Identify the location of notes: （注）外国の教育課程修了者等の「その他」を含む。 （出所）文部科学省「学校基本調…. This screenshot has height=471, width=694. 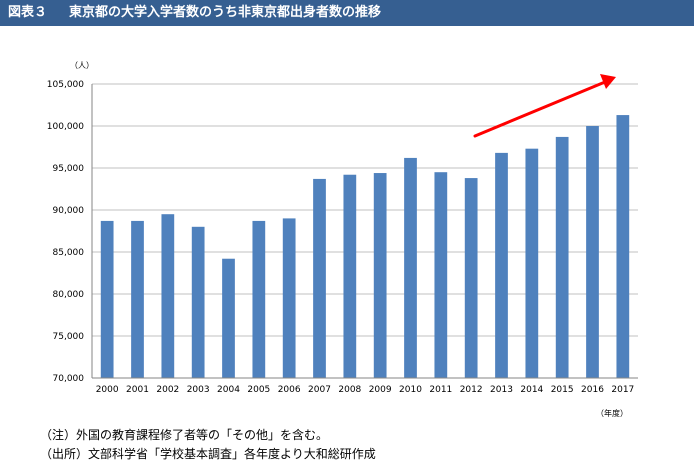
(208, 445).